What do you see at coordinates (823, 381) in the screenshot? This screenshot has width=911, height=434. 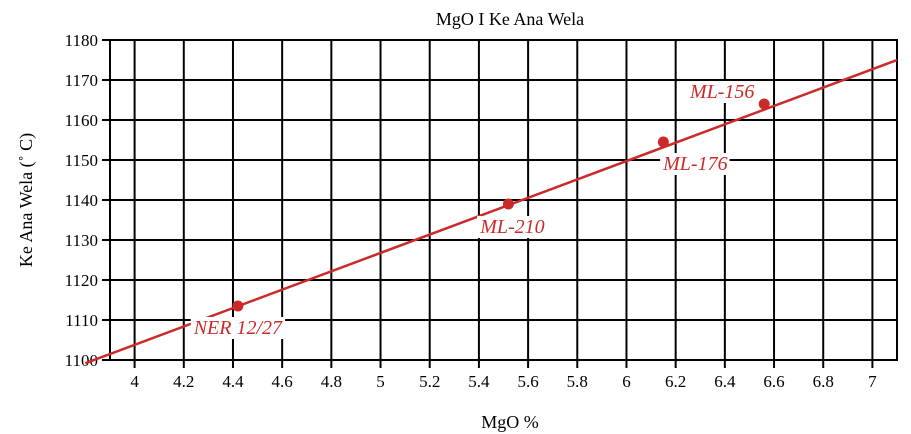 I see `x-tick-label: 6.8` at bounding box center [823, 381].